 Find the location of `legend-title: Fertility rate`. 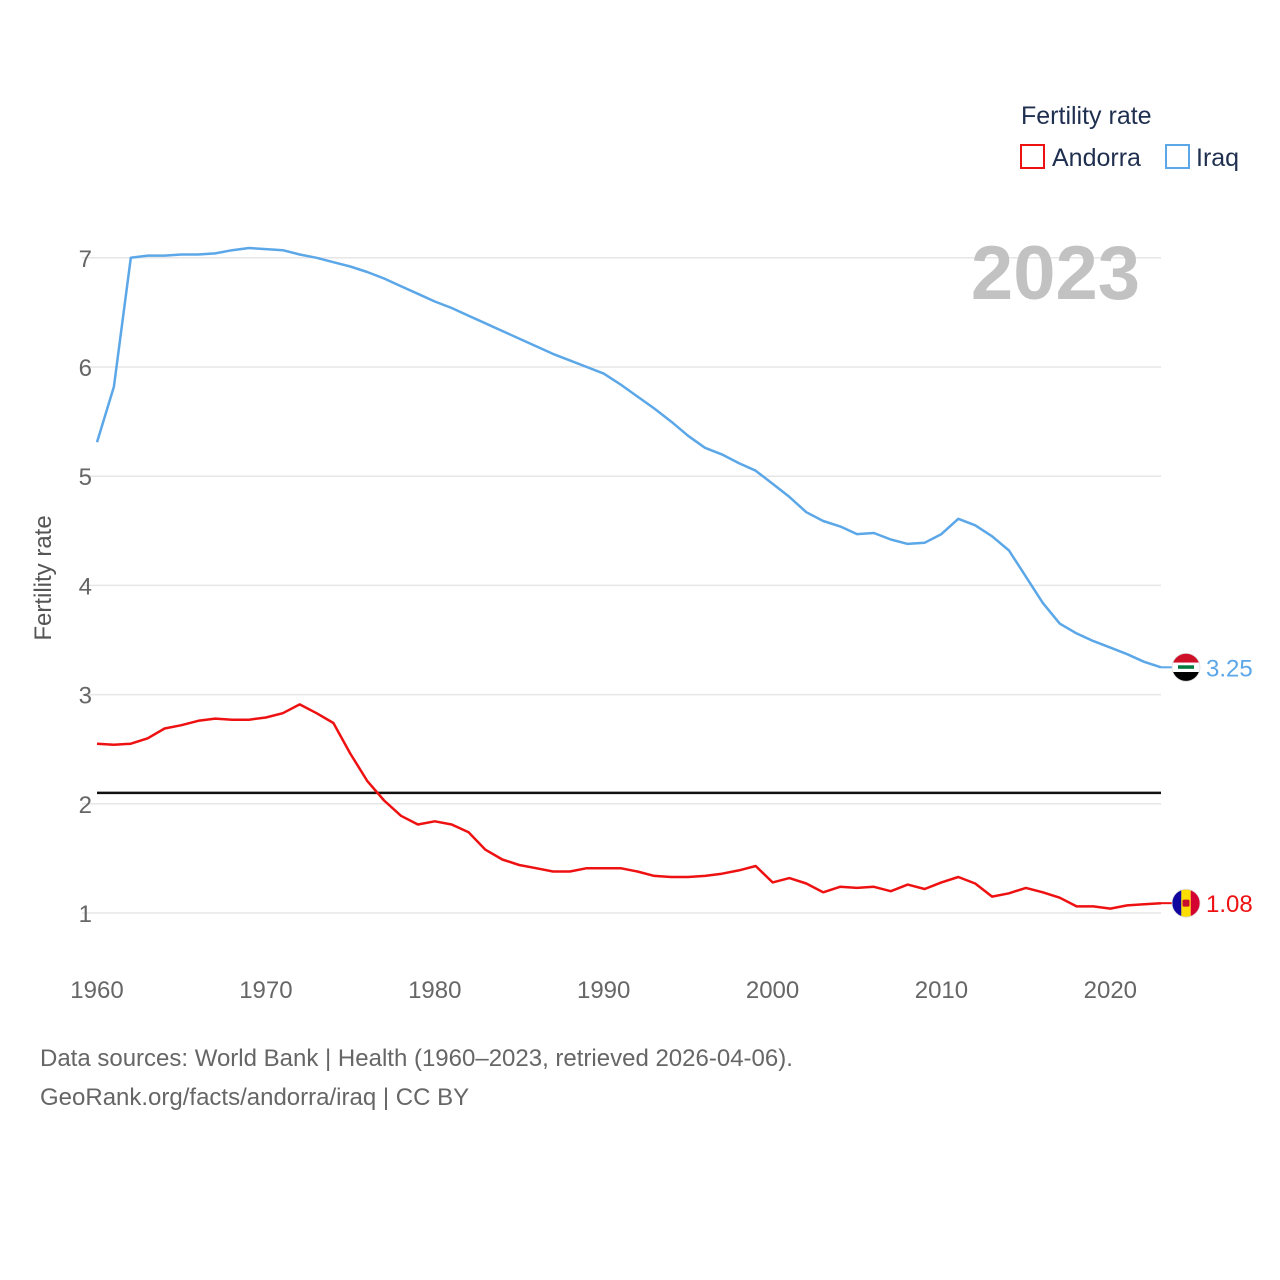

legend-title: Fertility rate is located at coordinates (1086, 116).